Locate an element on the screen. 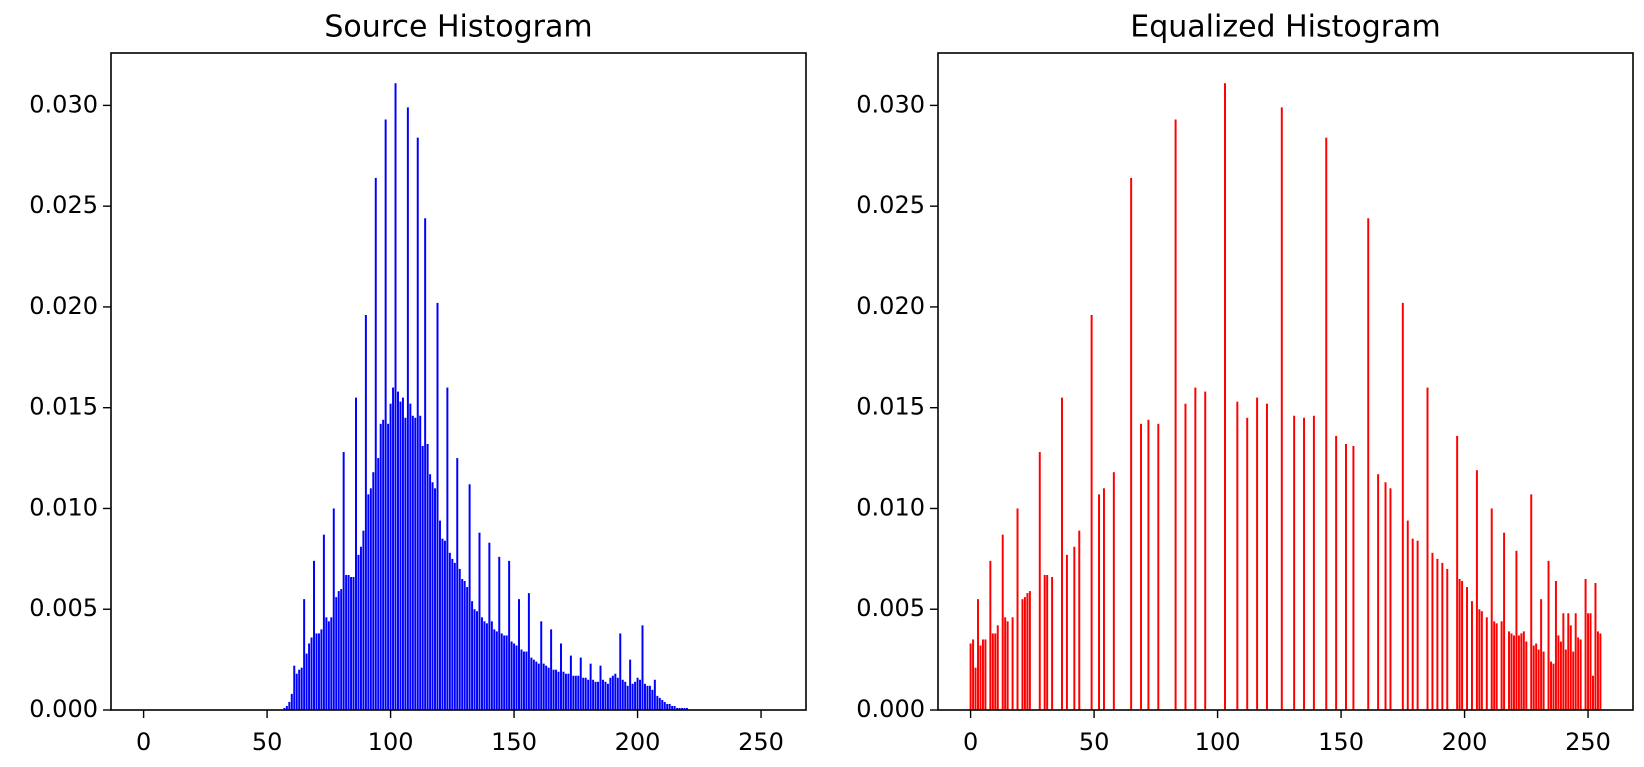  y-tick-label: 0.005 is located at coordinates (890, 608).